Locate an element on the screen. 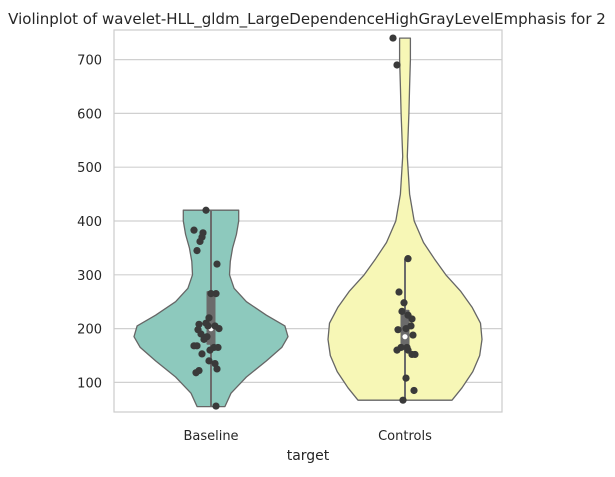 This screenshot has height=477, width=615. x-axis-label: target is located at coordinates (308, 456).